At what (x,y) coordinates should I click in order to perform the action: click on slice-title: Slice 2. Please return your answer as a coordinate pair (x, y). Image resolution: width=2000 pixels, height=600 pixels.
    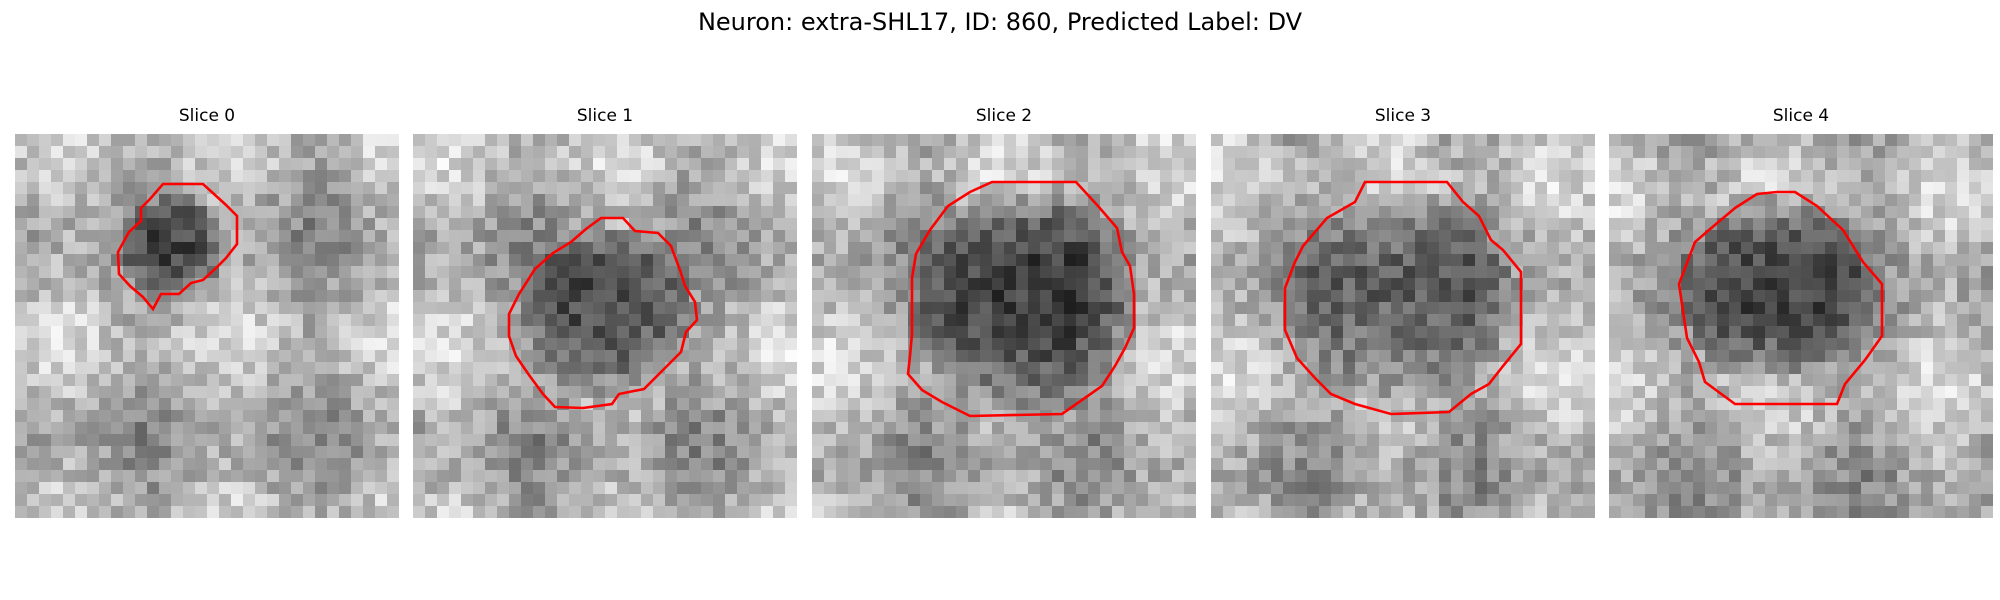
    Looking at the image, I should click on (1004, 116).